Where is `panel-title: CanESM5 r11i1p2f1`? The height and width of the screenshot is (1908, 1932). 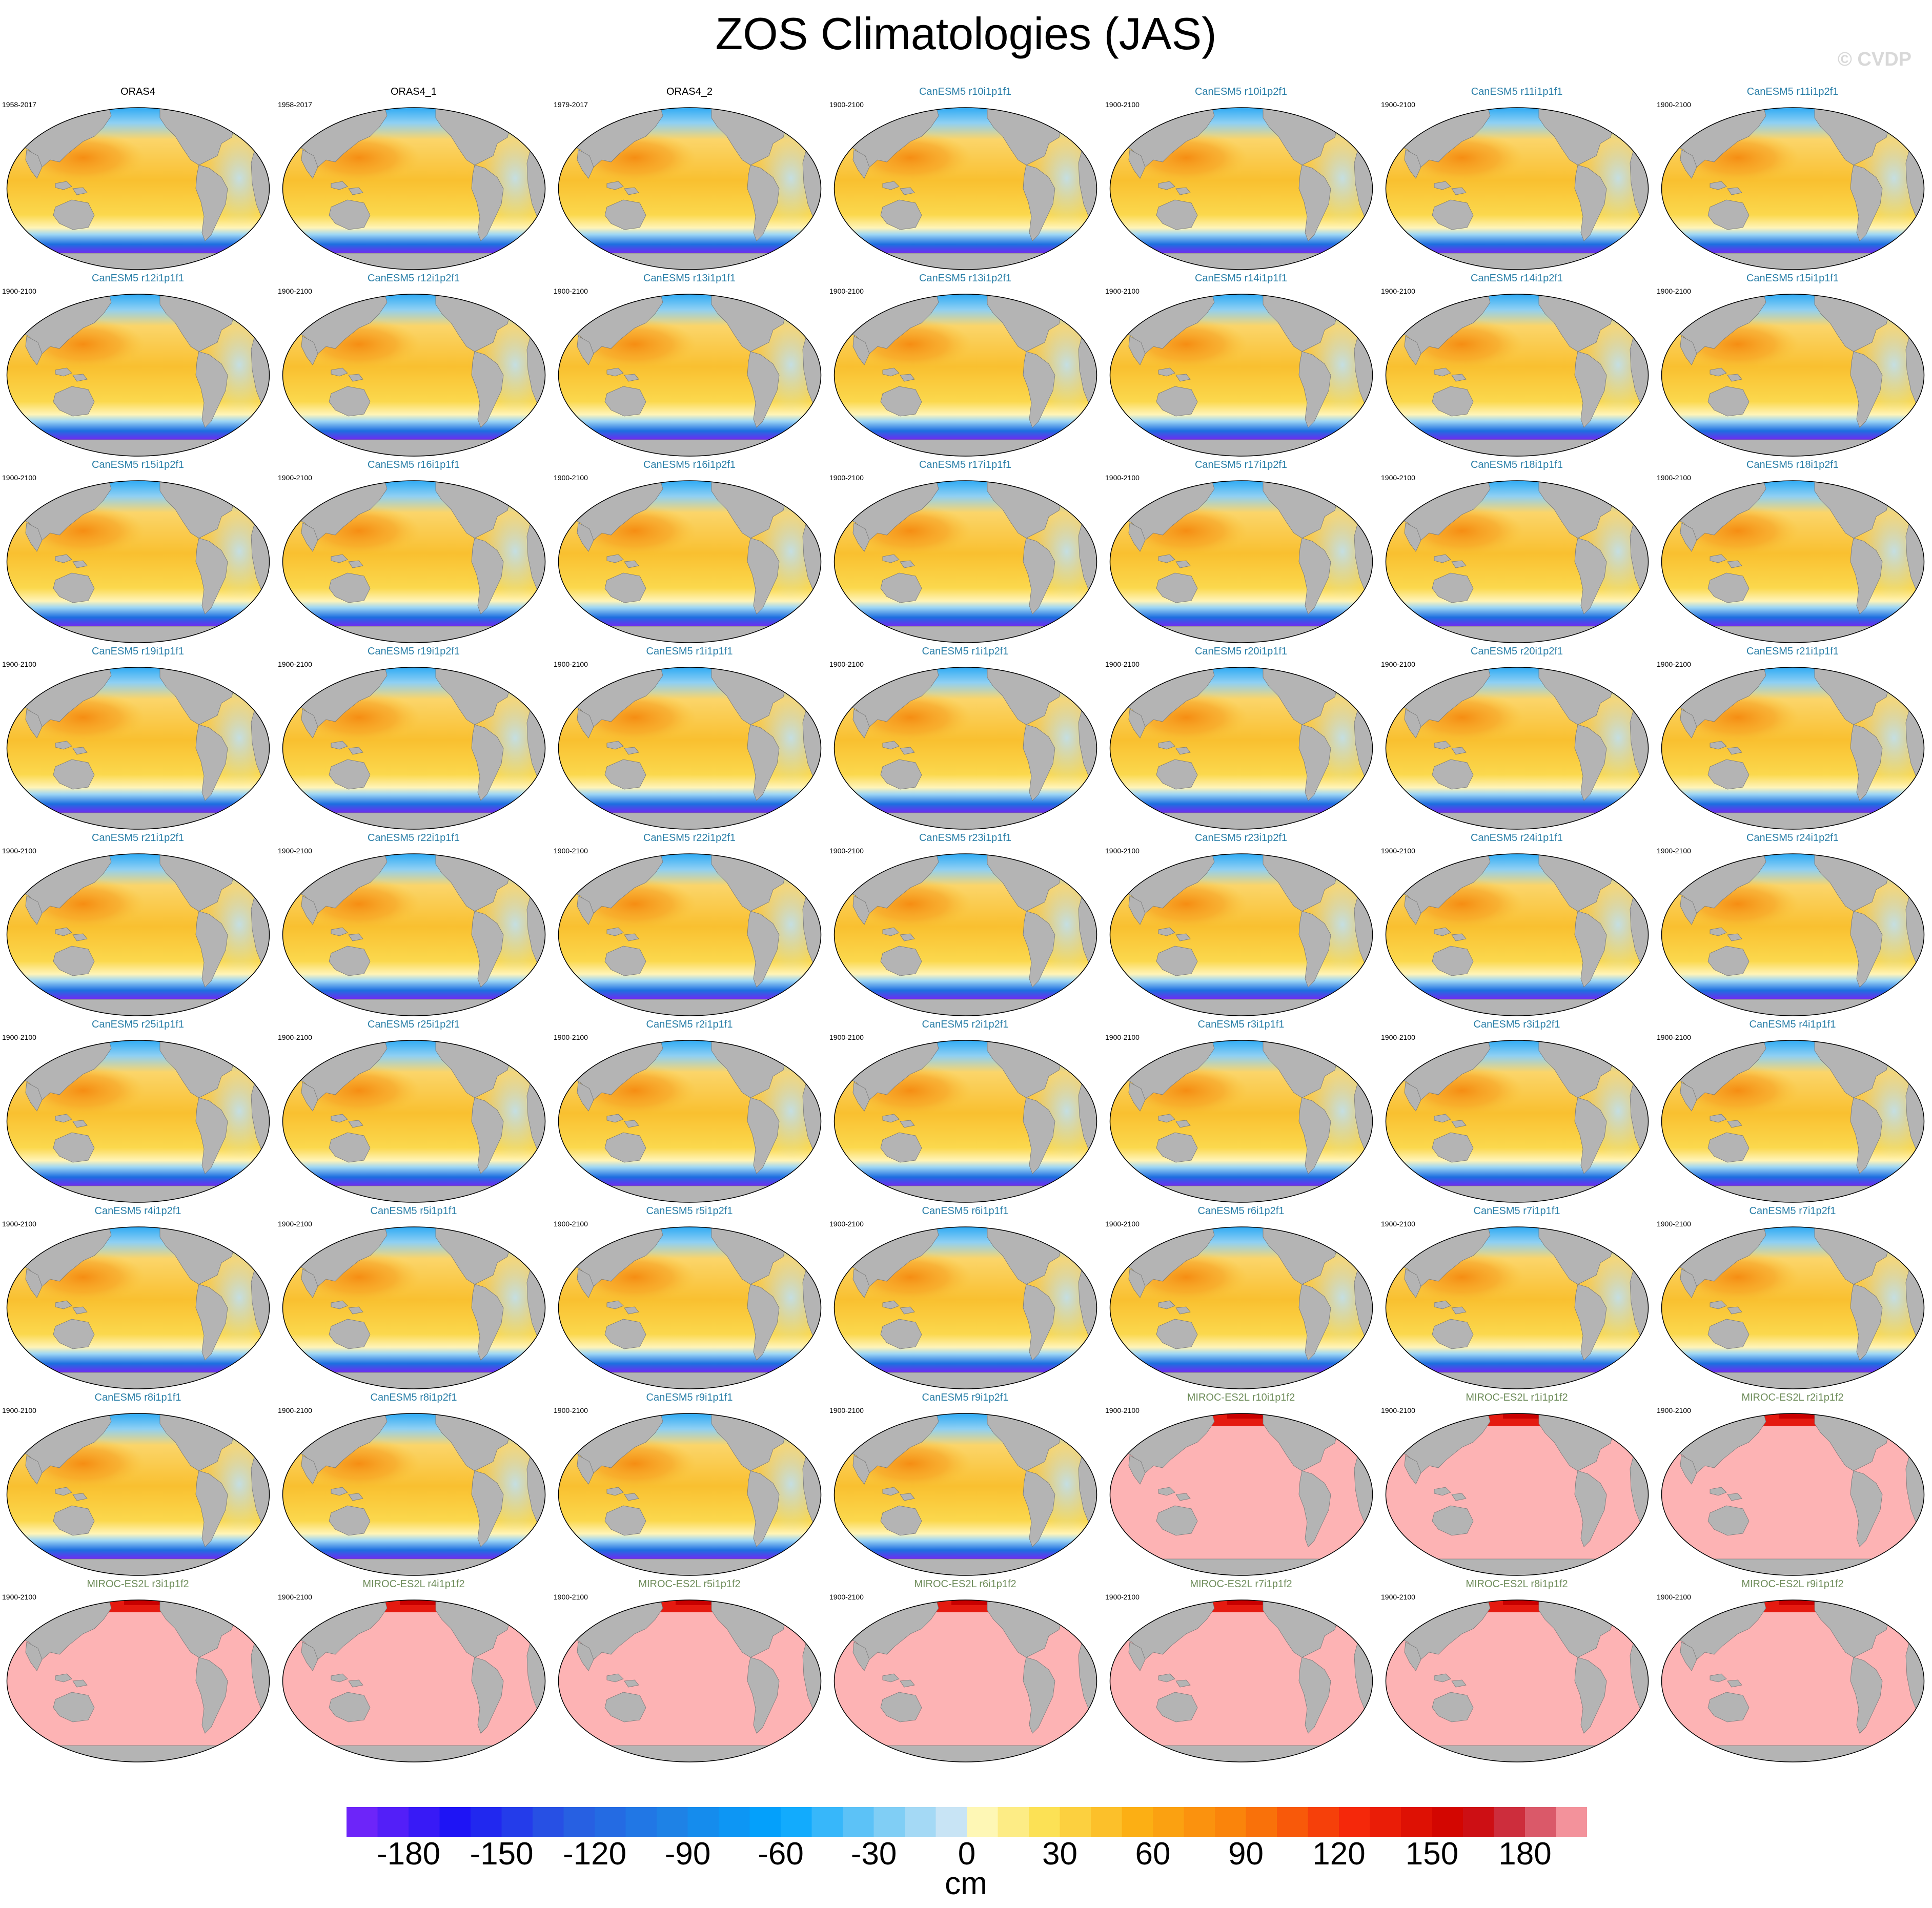 panel-title: CanESM5 r11i1p2f1 is located at coordinates (1792, 92).